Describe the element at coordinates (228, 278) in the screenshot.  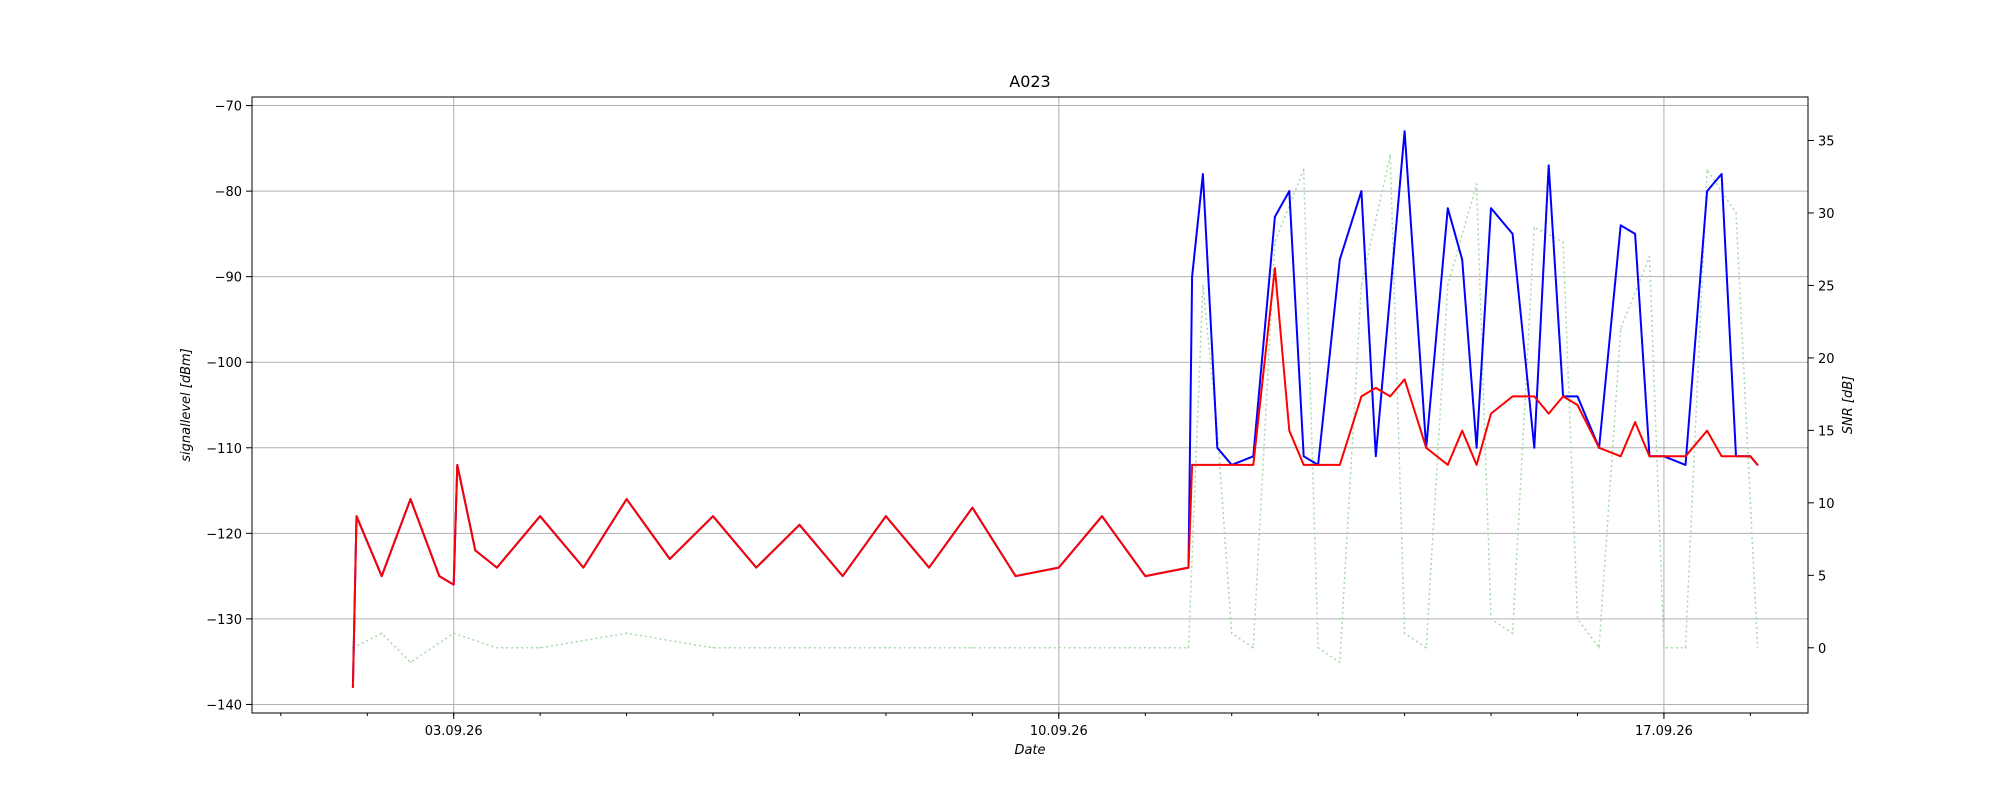
I see `y-tick-label-left: −90` at that location.